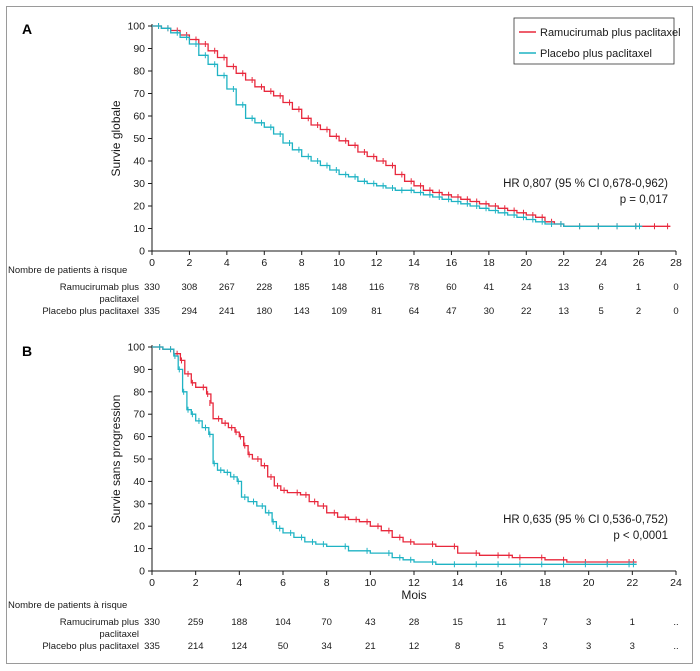 The width and height of the screenshot is (700, 671). Describe the element at coordinates (139, 117) in the screenshot. I see `y-tick-label: 60` at that location.